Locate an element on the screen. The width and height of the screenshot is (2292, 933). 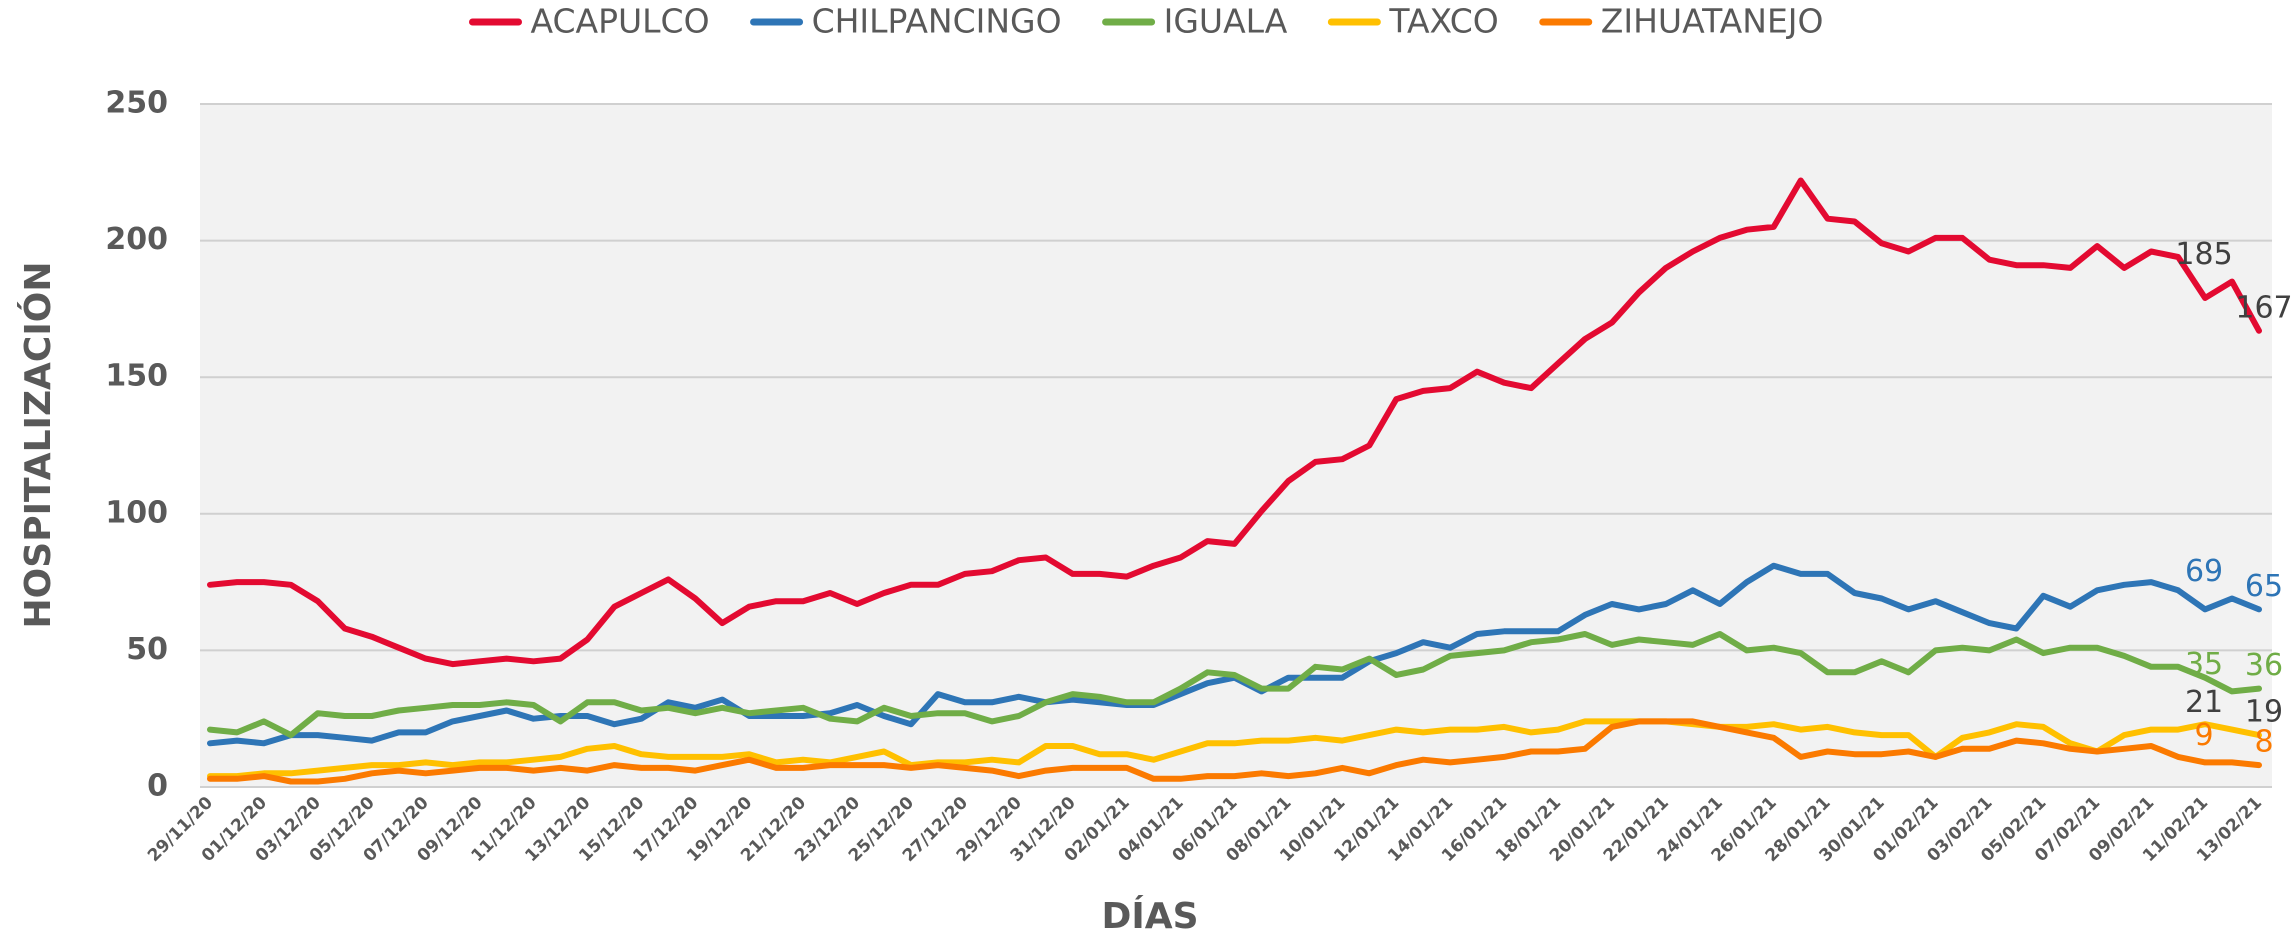
y-tick-label: 250 is located at coordinates (136, 103).